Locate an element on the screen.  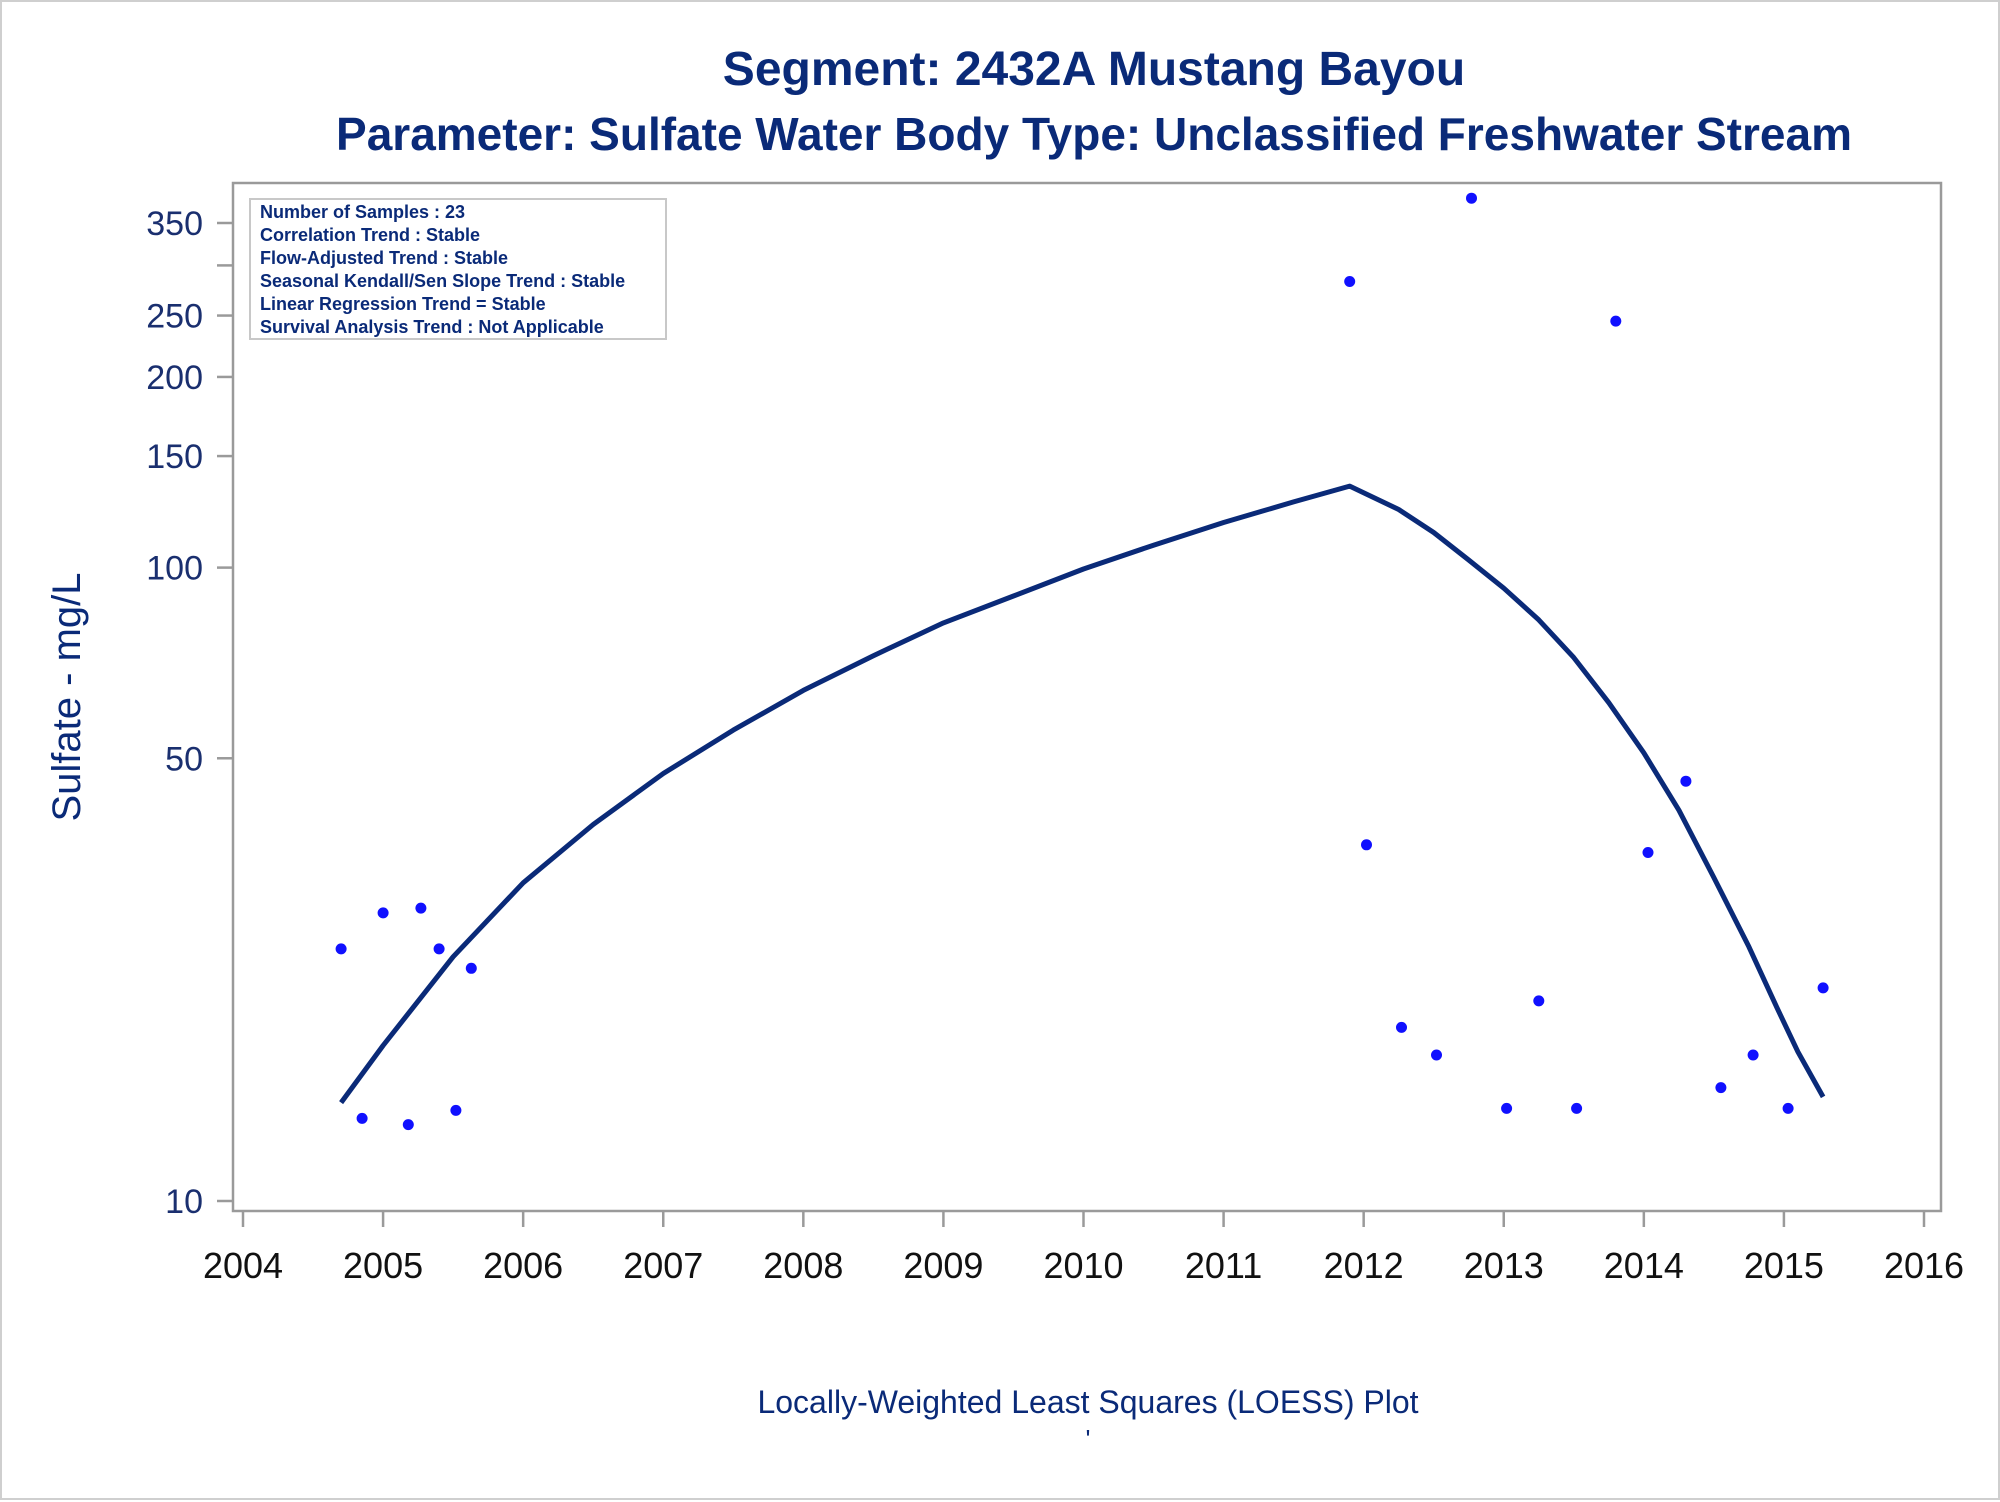
stats-line: Linear Regression Trend = Stable is located at coordinates (403, 304).